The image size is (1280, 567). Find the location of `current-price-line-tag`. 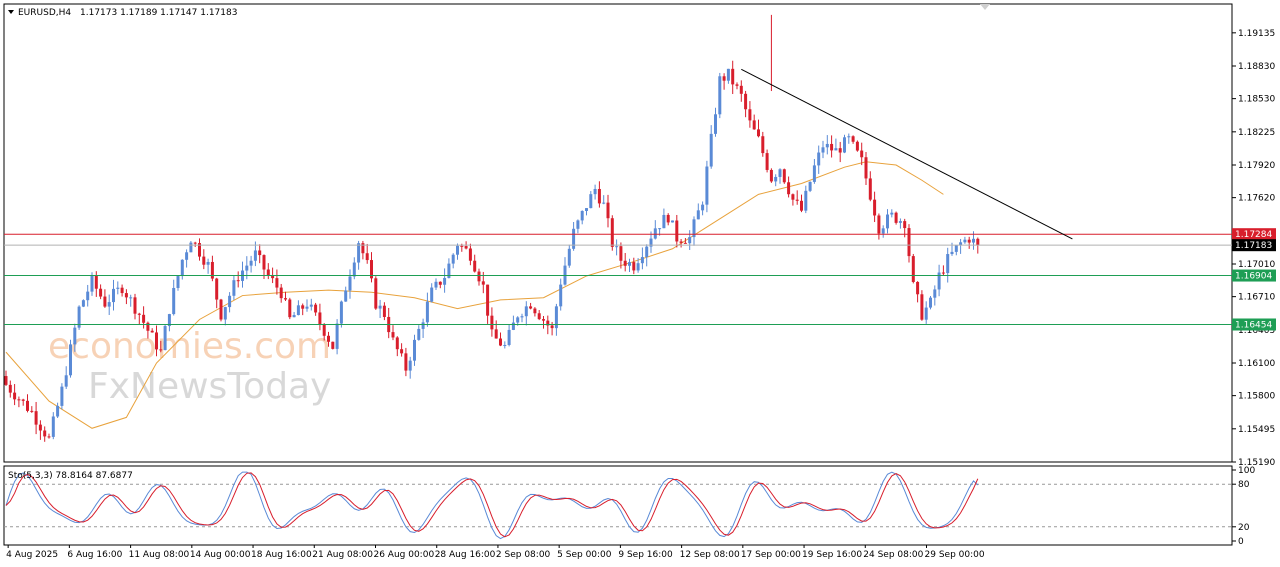

current-price-line-tag is located at coordinates (1254, 245).